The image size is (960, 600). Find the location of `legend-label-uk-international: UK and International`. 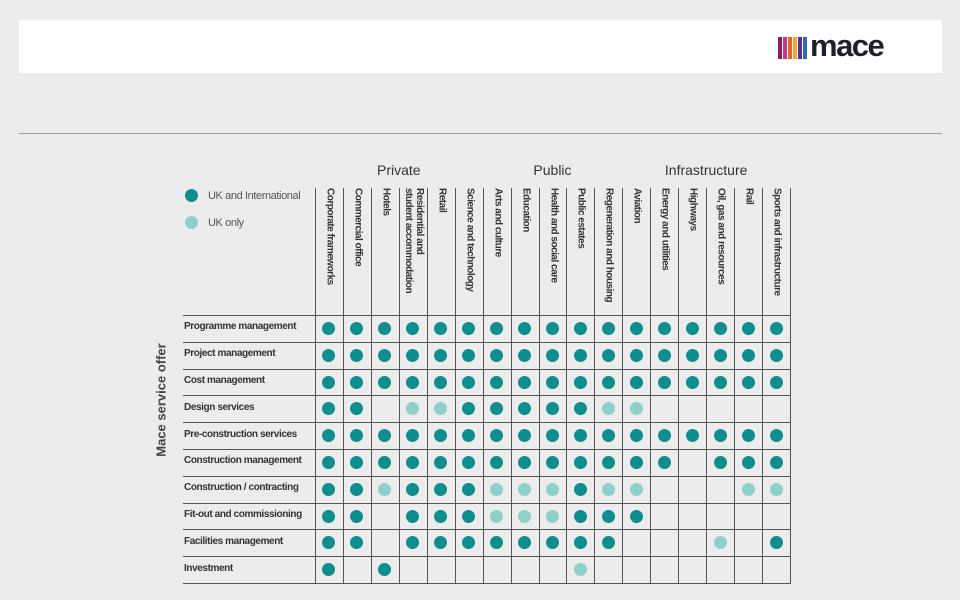

legend-label-uk-international: UK and International is located at coordinates (254, 195).